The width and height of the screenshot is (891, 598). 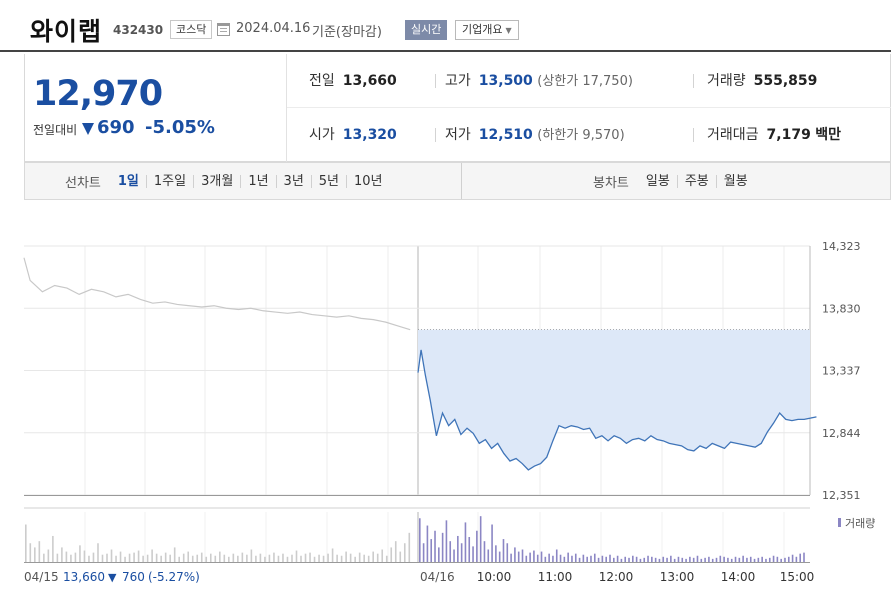 I want to click on high-label: 고가, so click(x=458, y=81).